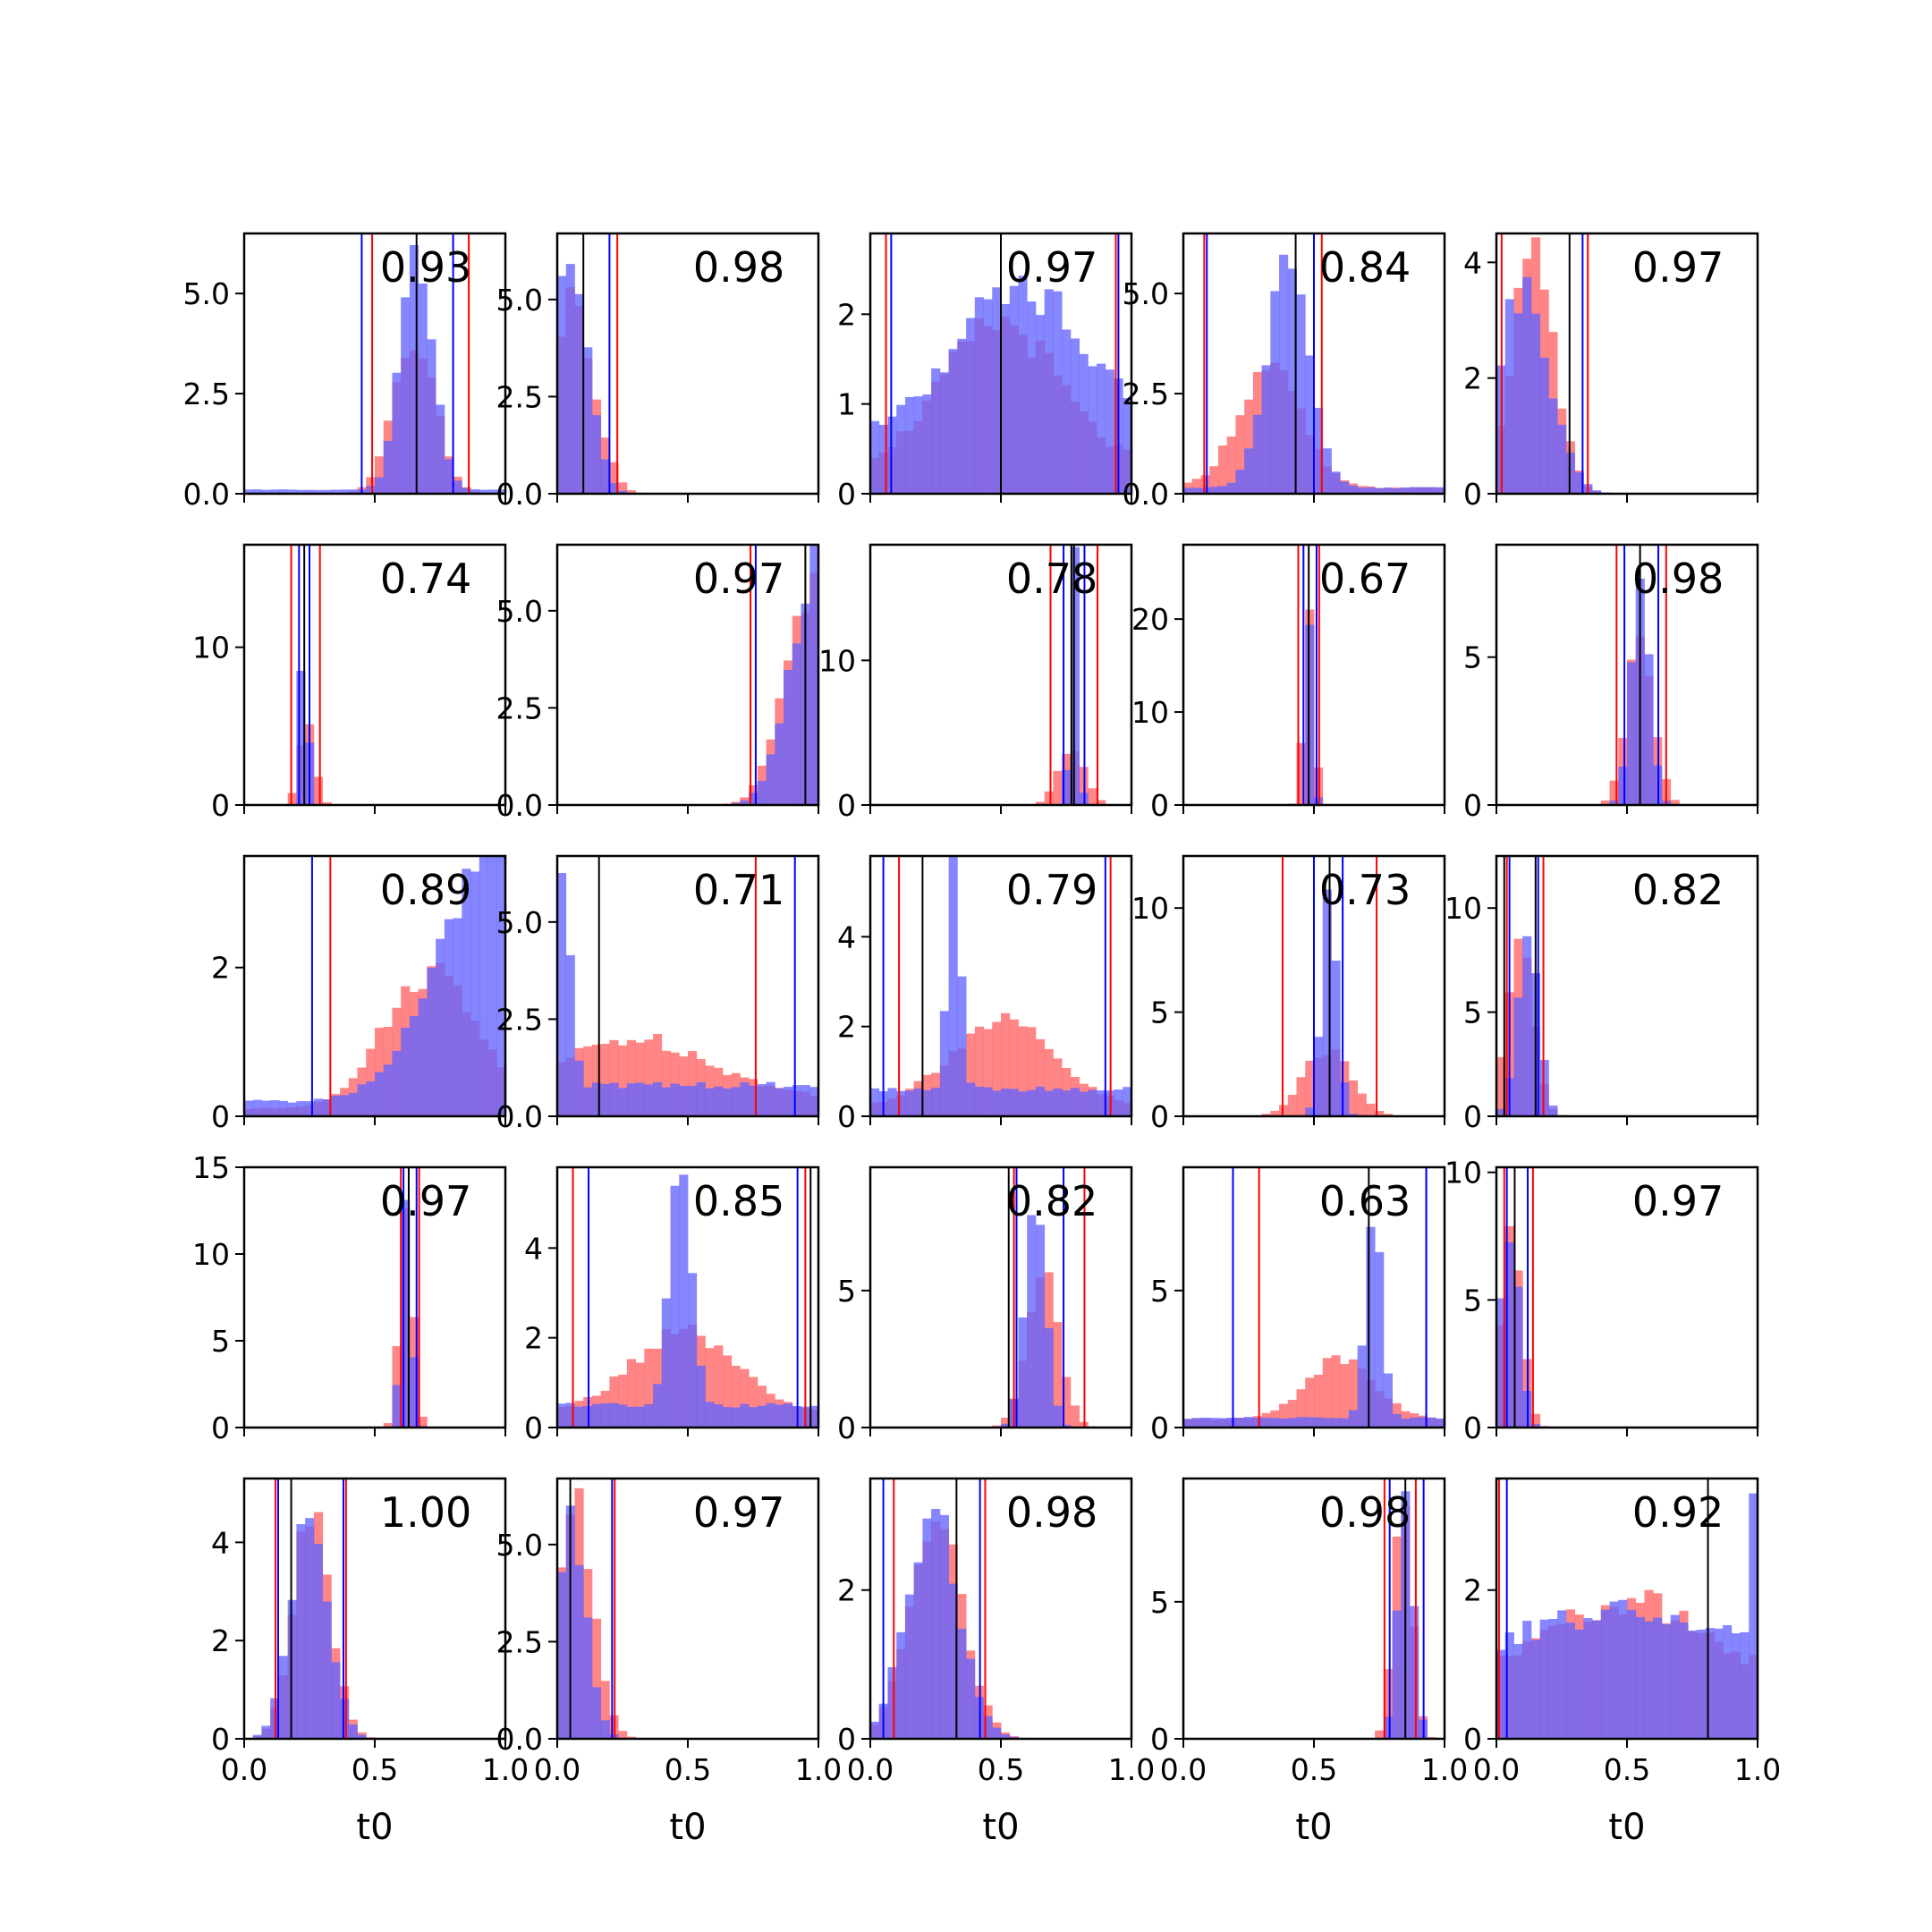  What do you see at coordinates (658, 994) in the screenshot?
I see `panel-r3-c2: 0.0 2.5 5.0 0.71` at bounding box center [658, 994].